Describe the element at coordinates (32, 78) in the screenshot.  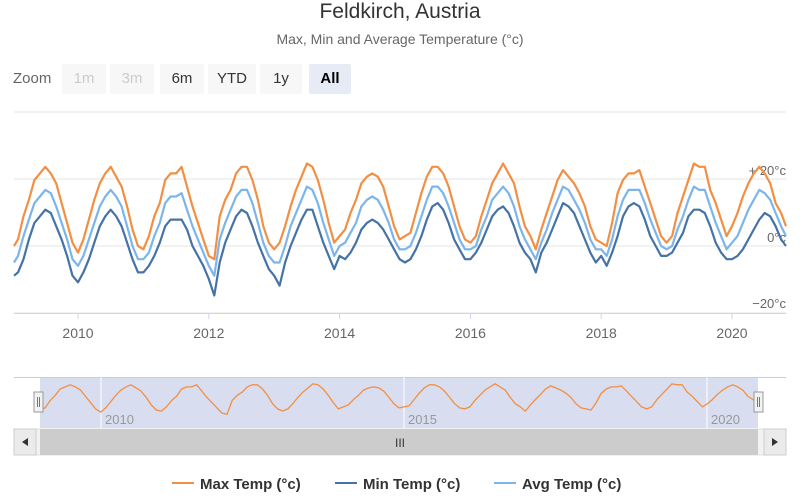
I see `zoom-label: Zoom` at that location.